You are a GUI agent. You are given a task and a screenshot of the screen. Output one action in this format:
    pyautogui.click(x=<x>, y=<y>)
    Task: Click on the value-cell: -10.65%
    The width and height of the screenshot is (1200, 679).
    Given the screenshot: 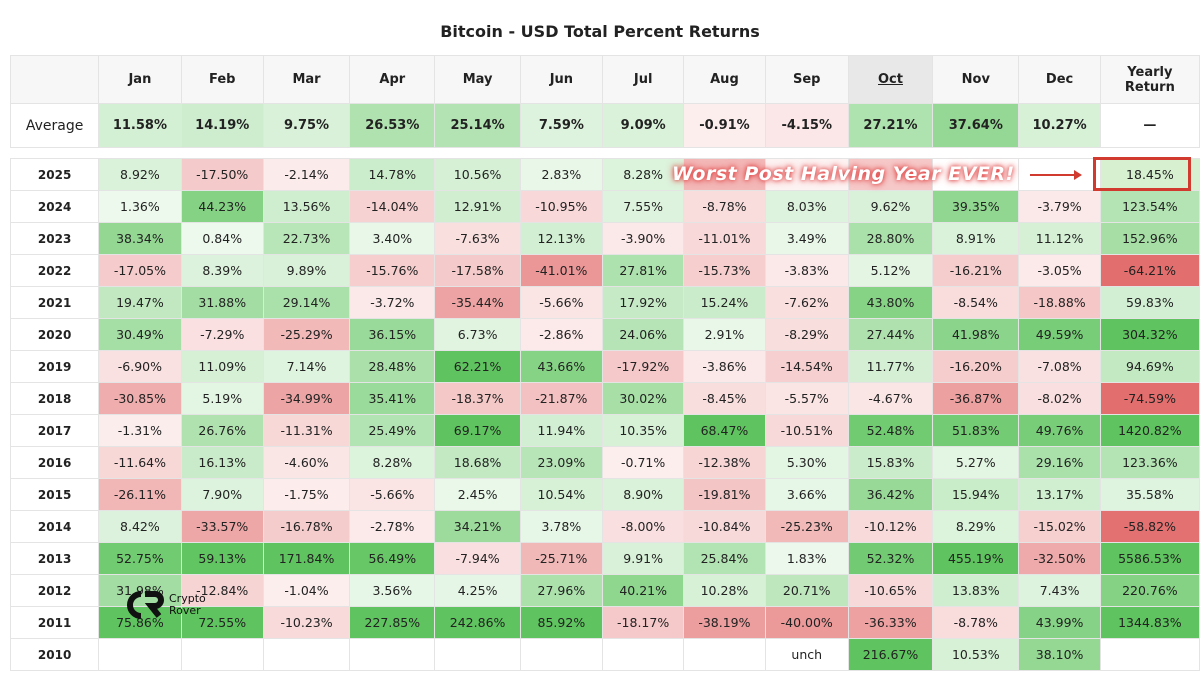 What is the action you would take?
    pyautogui.click(x=890, y=590)
    